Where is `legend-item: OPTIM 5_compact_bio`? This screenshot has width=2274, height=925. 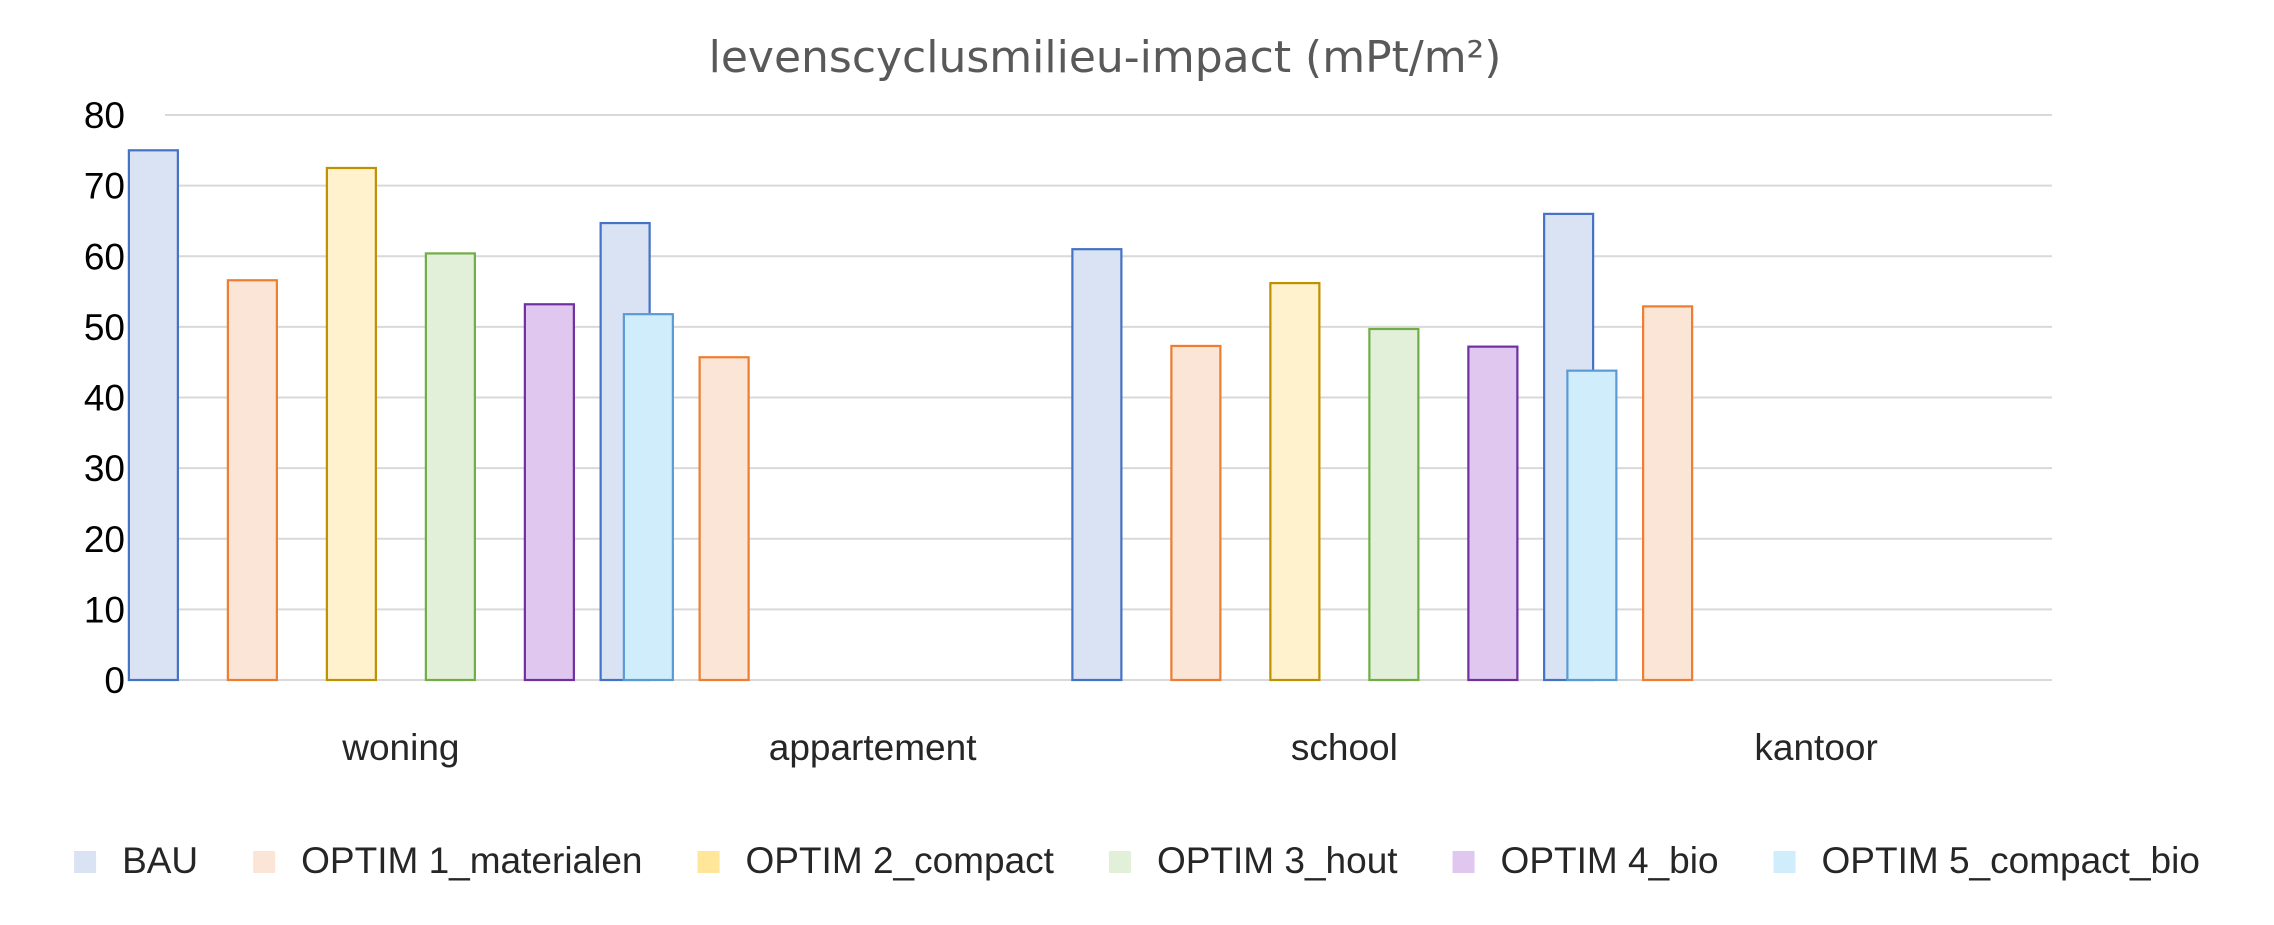 legend-item: OPTIM 5_compact_bio is located at coordinates (1986, 860).